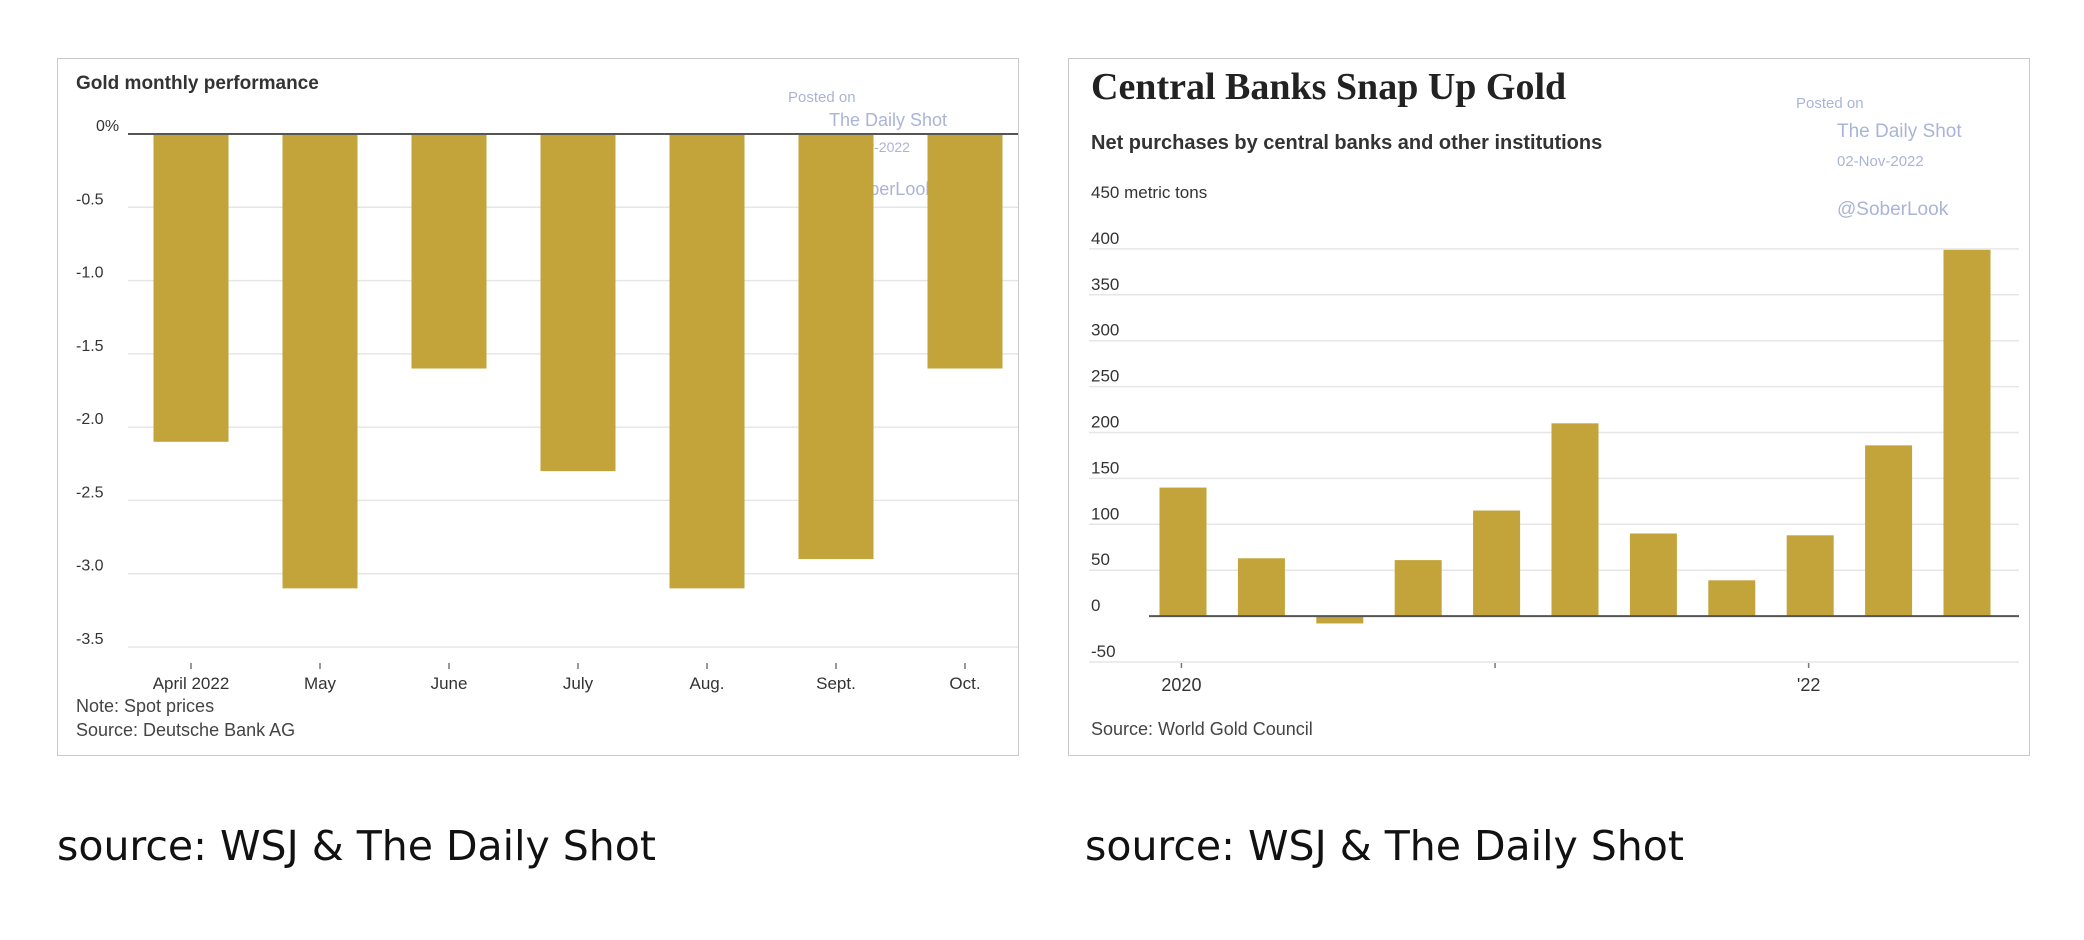 The image size is (2084, 940). Describe the element at coordinates (1808, 685) in the screenshot. I see `x-tick-label: '22` at that location.